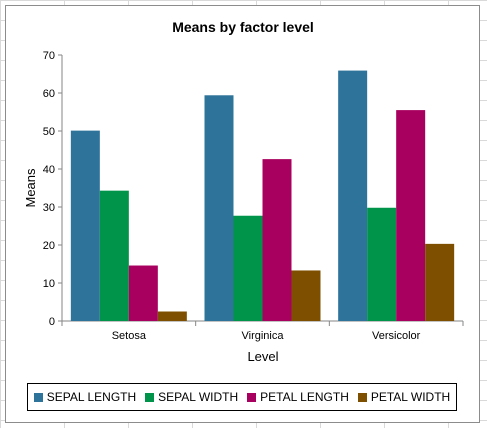 This screenshot has width=487, height=428. What do you see at coordinates (49, 56) in the screenshot?
I see `y-tick-label: 70` at bounding box center [49, 56].